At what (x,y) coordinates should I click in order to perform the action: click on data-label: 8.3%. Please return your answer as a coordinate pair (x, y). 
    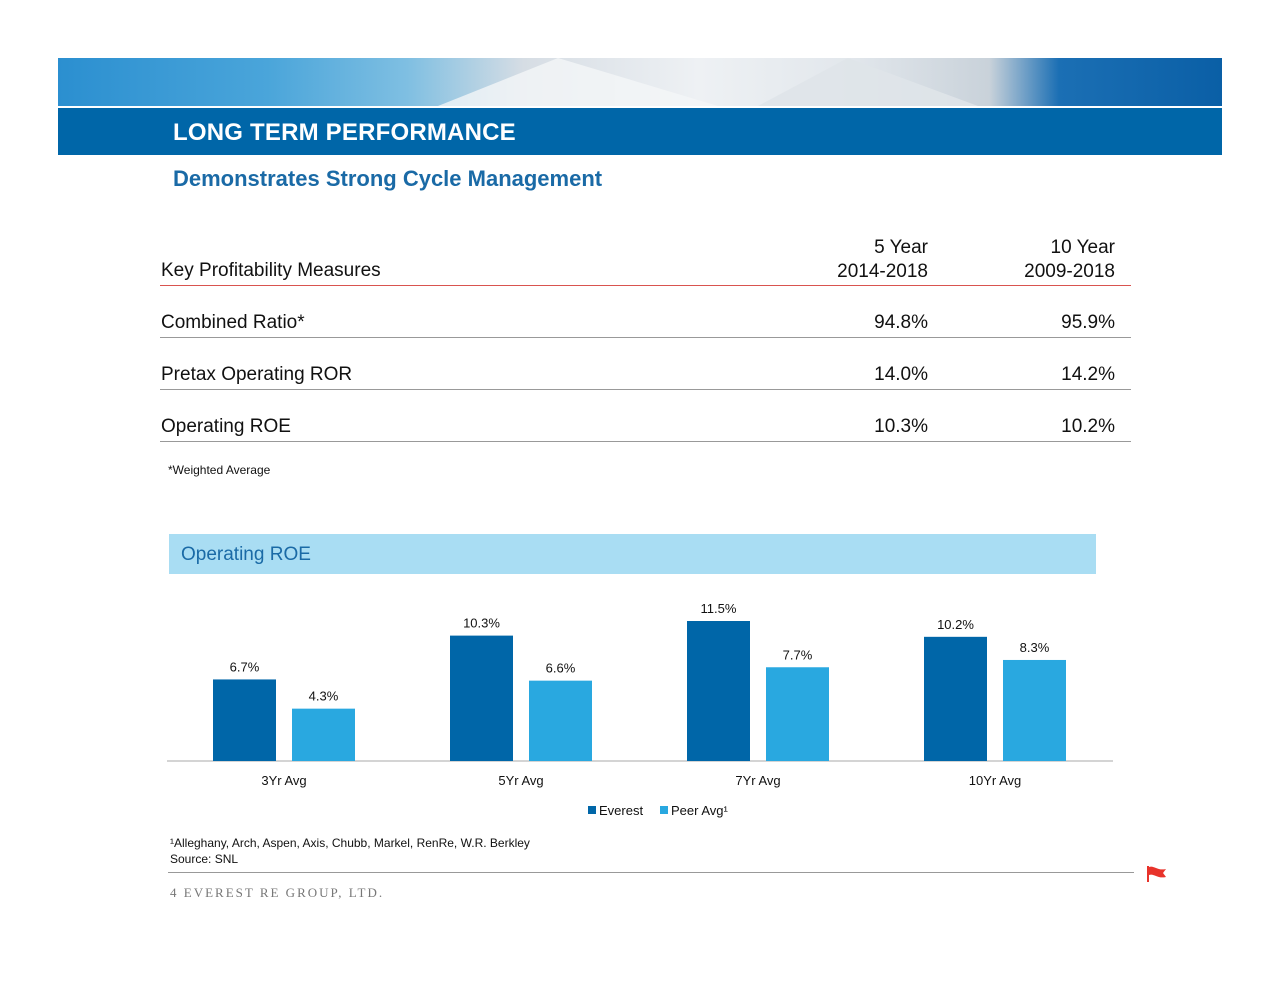
    Looking at the image, I should click on (1035, 647).